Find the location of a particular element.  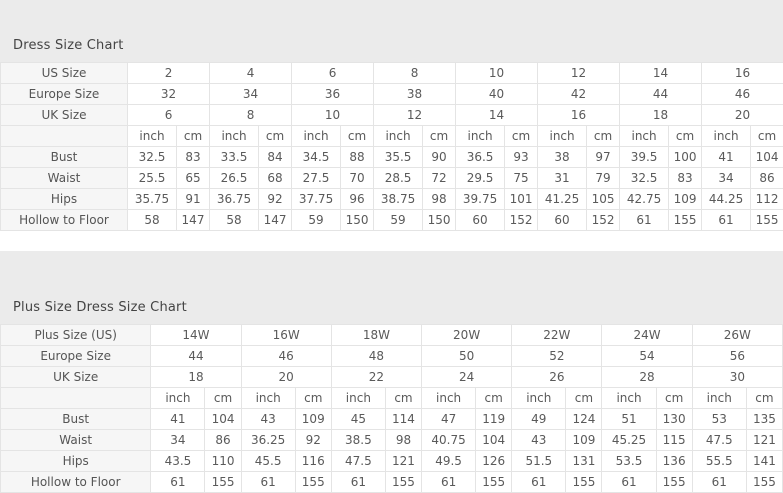

cm-value-cell: 152 is located at coordinates (603, 220).